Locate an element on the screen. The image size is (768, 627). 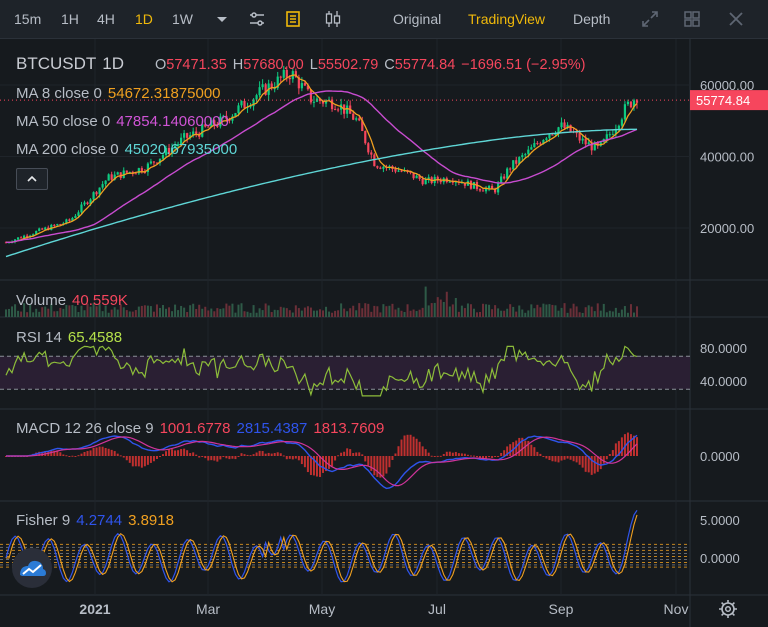
interval-4h: 4H is located at coordinates (106, 19).